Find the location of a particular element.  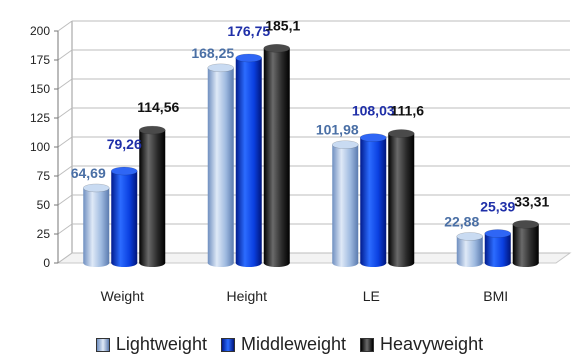

data-label: 176,75 is located at coordinates (248, 31).